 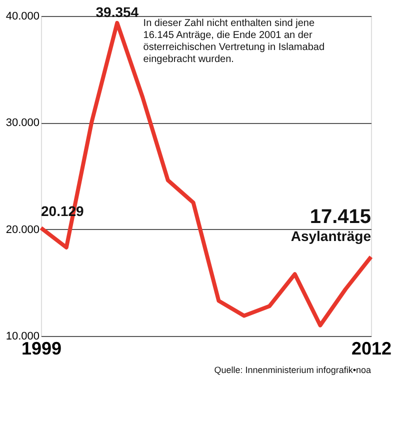 What do you see at coordinates (371, 348) in the screenshot?
I see `x-tick-label: 2012` at bounding box center [371, 348].